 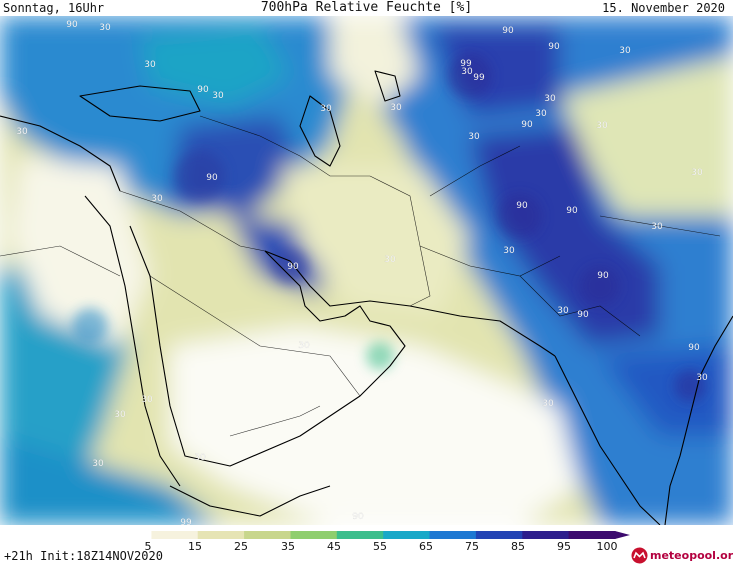 What do you see at coordinates (366, 7) in the screenshot?
I see `map-title: 700hPa Relative Feuchte [%]` at bounding box center [366, 7].